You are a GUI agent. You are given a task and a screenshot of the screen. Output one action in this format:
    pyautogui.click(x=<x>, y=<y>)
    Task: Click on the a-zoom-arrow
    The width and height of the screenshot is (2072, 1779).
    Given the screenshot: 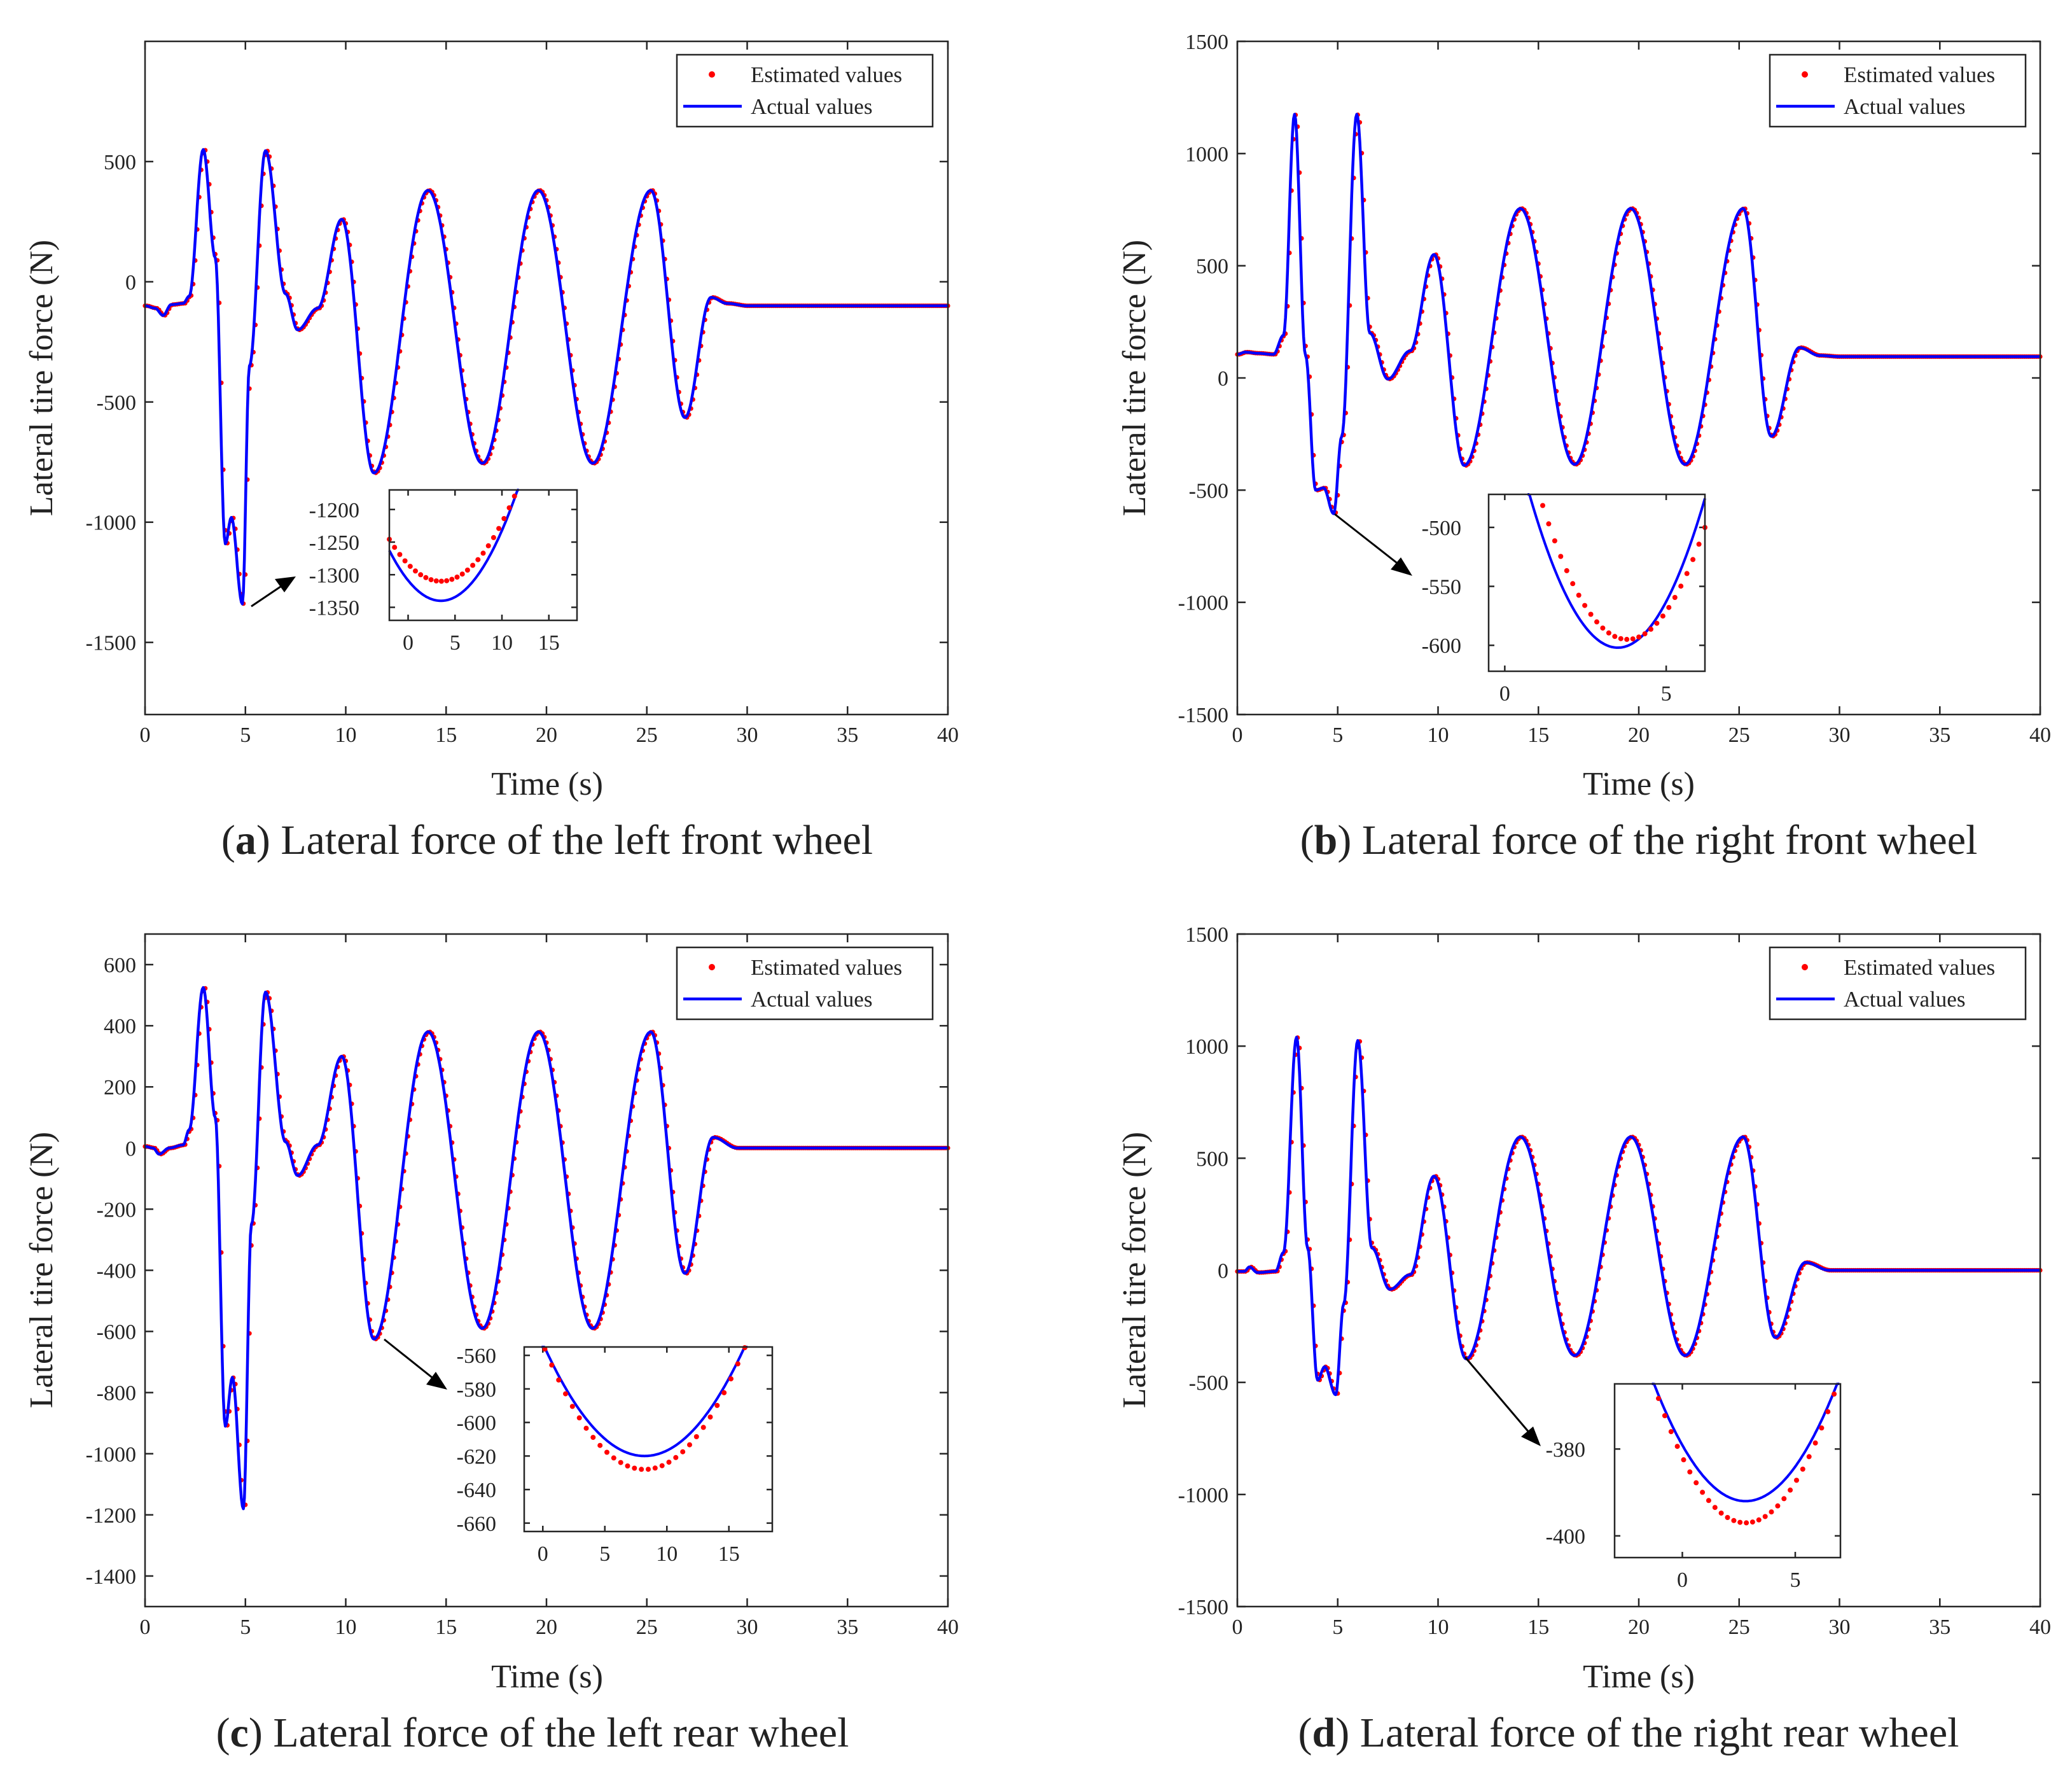 What is the action you would take?
    pyautogui.click(x=267, y=596)
    